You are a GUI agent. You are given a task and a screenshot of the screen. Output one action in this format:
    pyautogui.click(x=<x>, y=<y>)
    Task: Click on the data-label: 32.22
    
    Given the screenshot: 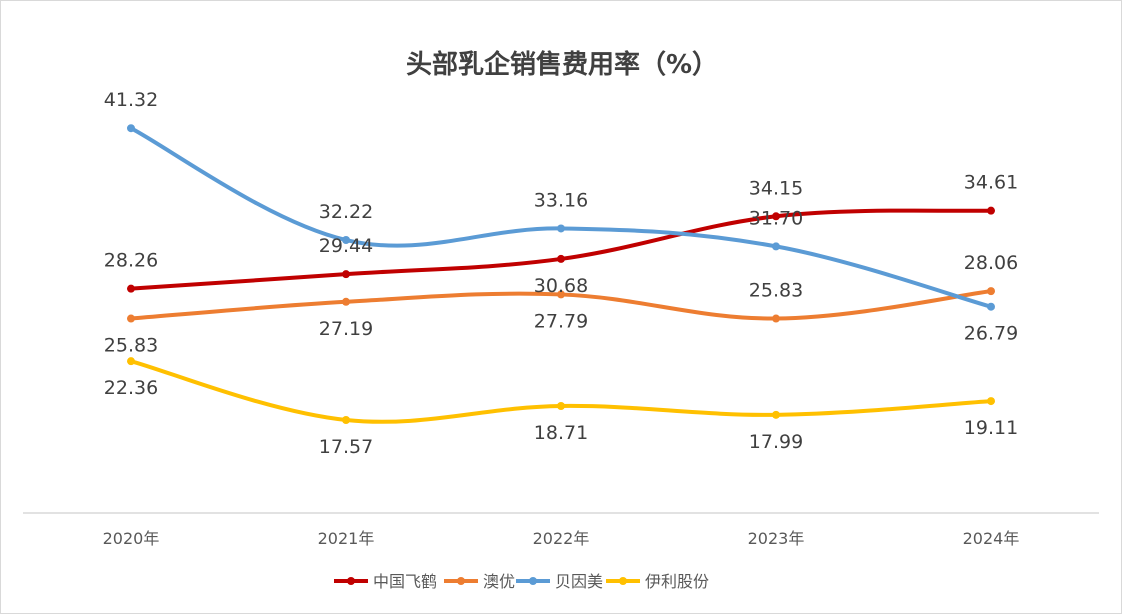 What is the action you would take?
    pyautogui.click(x=346, y=212)
    